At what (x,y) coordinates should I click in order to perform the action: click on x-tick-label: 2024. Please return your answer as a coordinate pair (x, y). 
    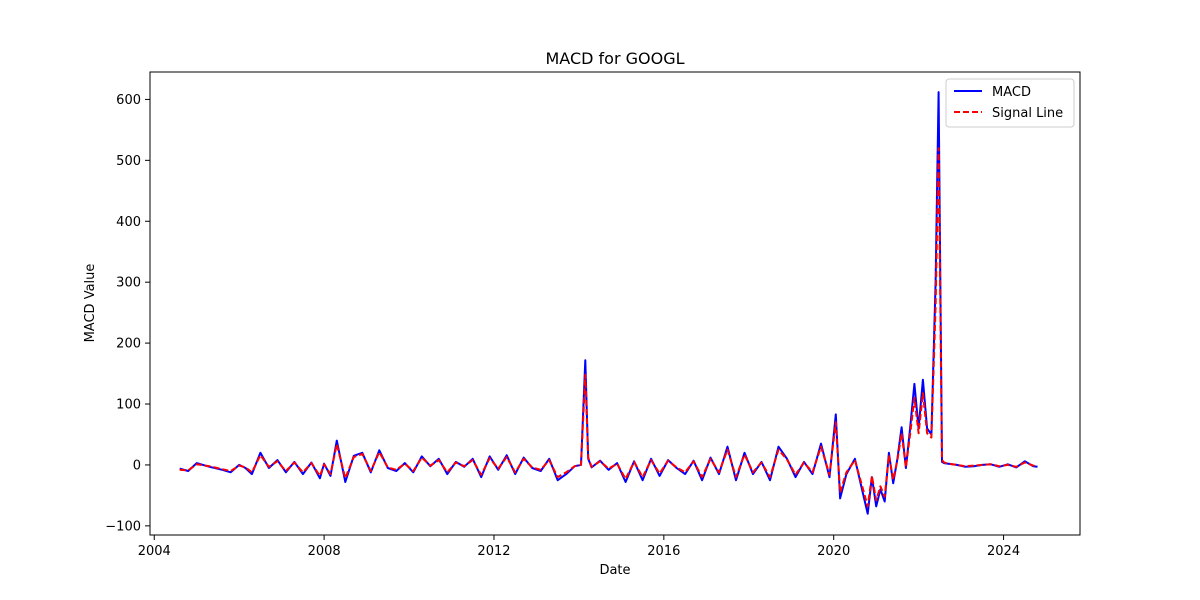
    Looking at the image, I should click on (1003, 551).